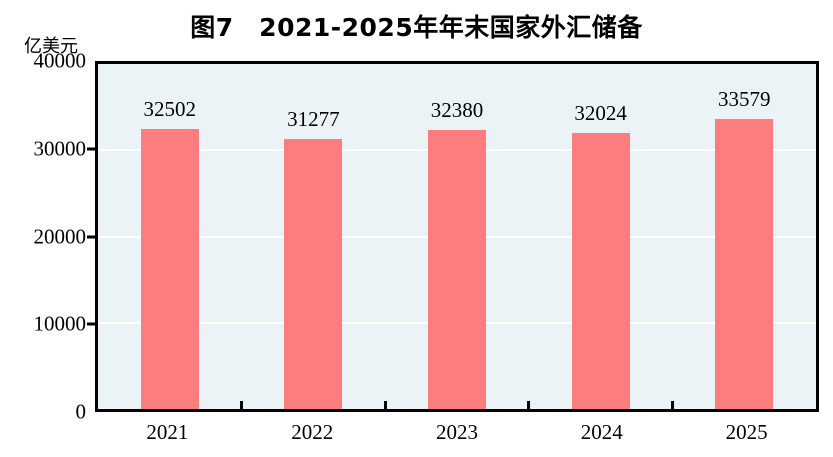 The height and width of the screenshot is (457, 833). Describe the element at coordinates (744, 99) in the screenshot. I see `bar-value-label-2025: 33579` at that location.